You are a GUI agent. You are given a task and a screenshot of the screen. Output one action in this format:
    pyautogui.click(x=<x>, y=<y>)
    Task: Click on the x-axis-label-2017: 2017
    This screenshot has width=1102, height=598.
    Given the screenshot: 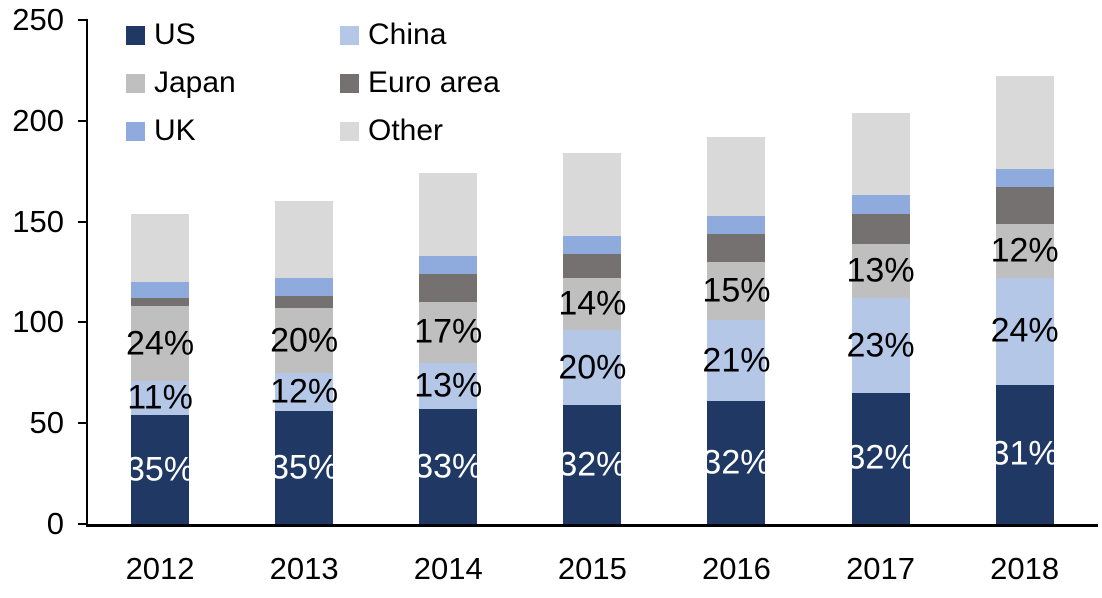 What is the action you would take?
    pyautogui.click(x=881, y=568)
    